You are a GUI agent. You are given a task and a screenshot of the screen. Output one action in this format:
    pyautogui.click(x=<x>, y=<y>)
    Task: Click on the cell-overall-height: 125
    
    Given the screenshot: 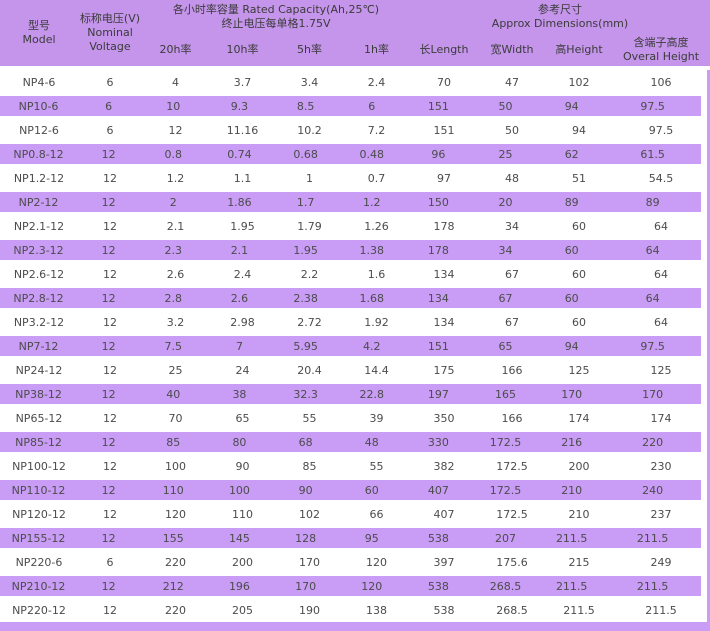 What is the action you would take?
    pyautogui.click(x=661, y=370)
    